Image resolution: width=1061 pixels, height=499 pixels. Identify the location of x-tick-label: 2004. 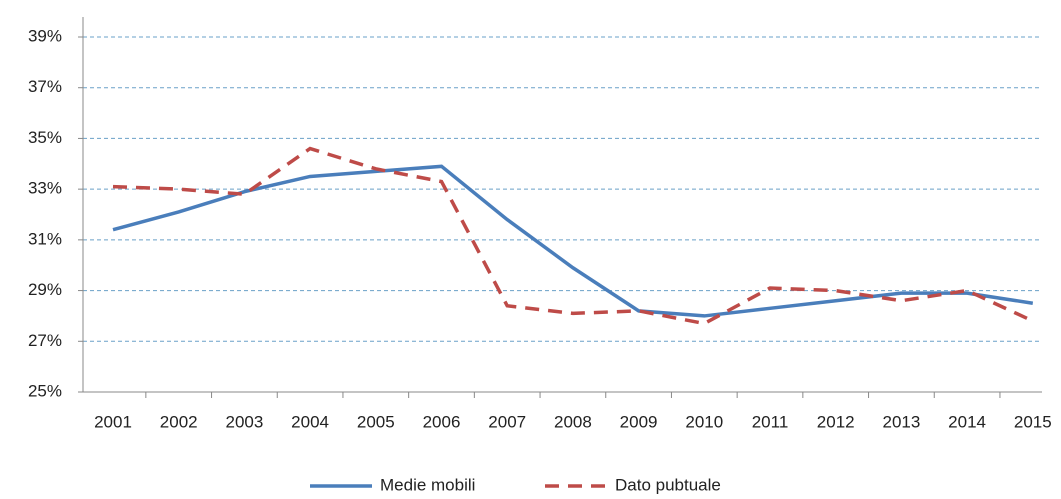
(310, 421).